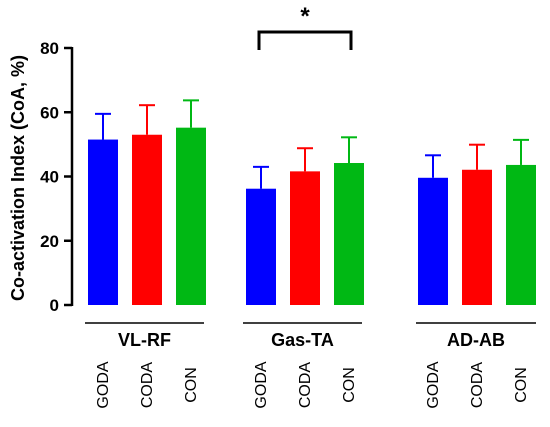 Image resolution: width=550 pixels, height=427 pixels. What do you see at coordinates (54, 305) in the screenshot?
I see `y-tick-label: 0` at bounding box center [54, 305].